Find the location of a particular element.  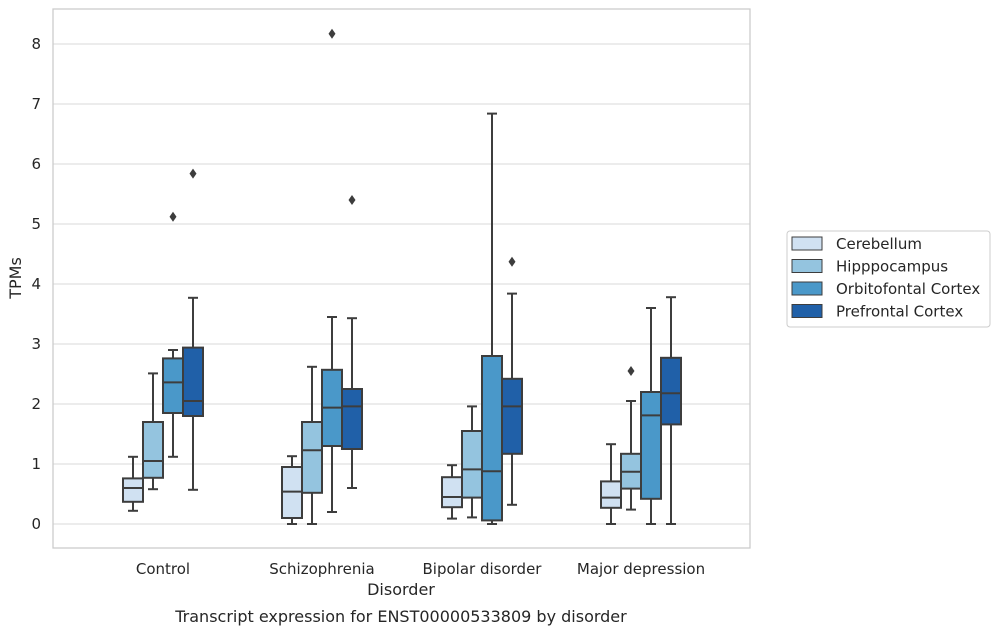

y-axis-label: TPMs is located at coordinates (15, 278).